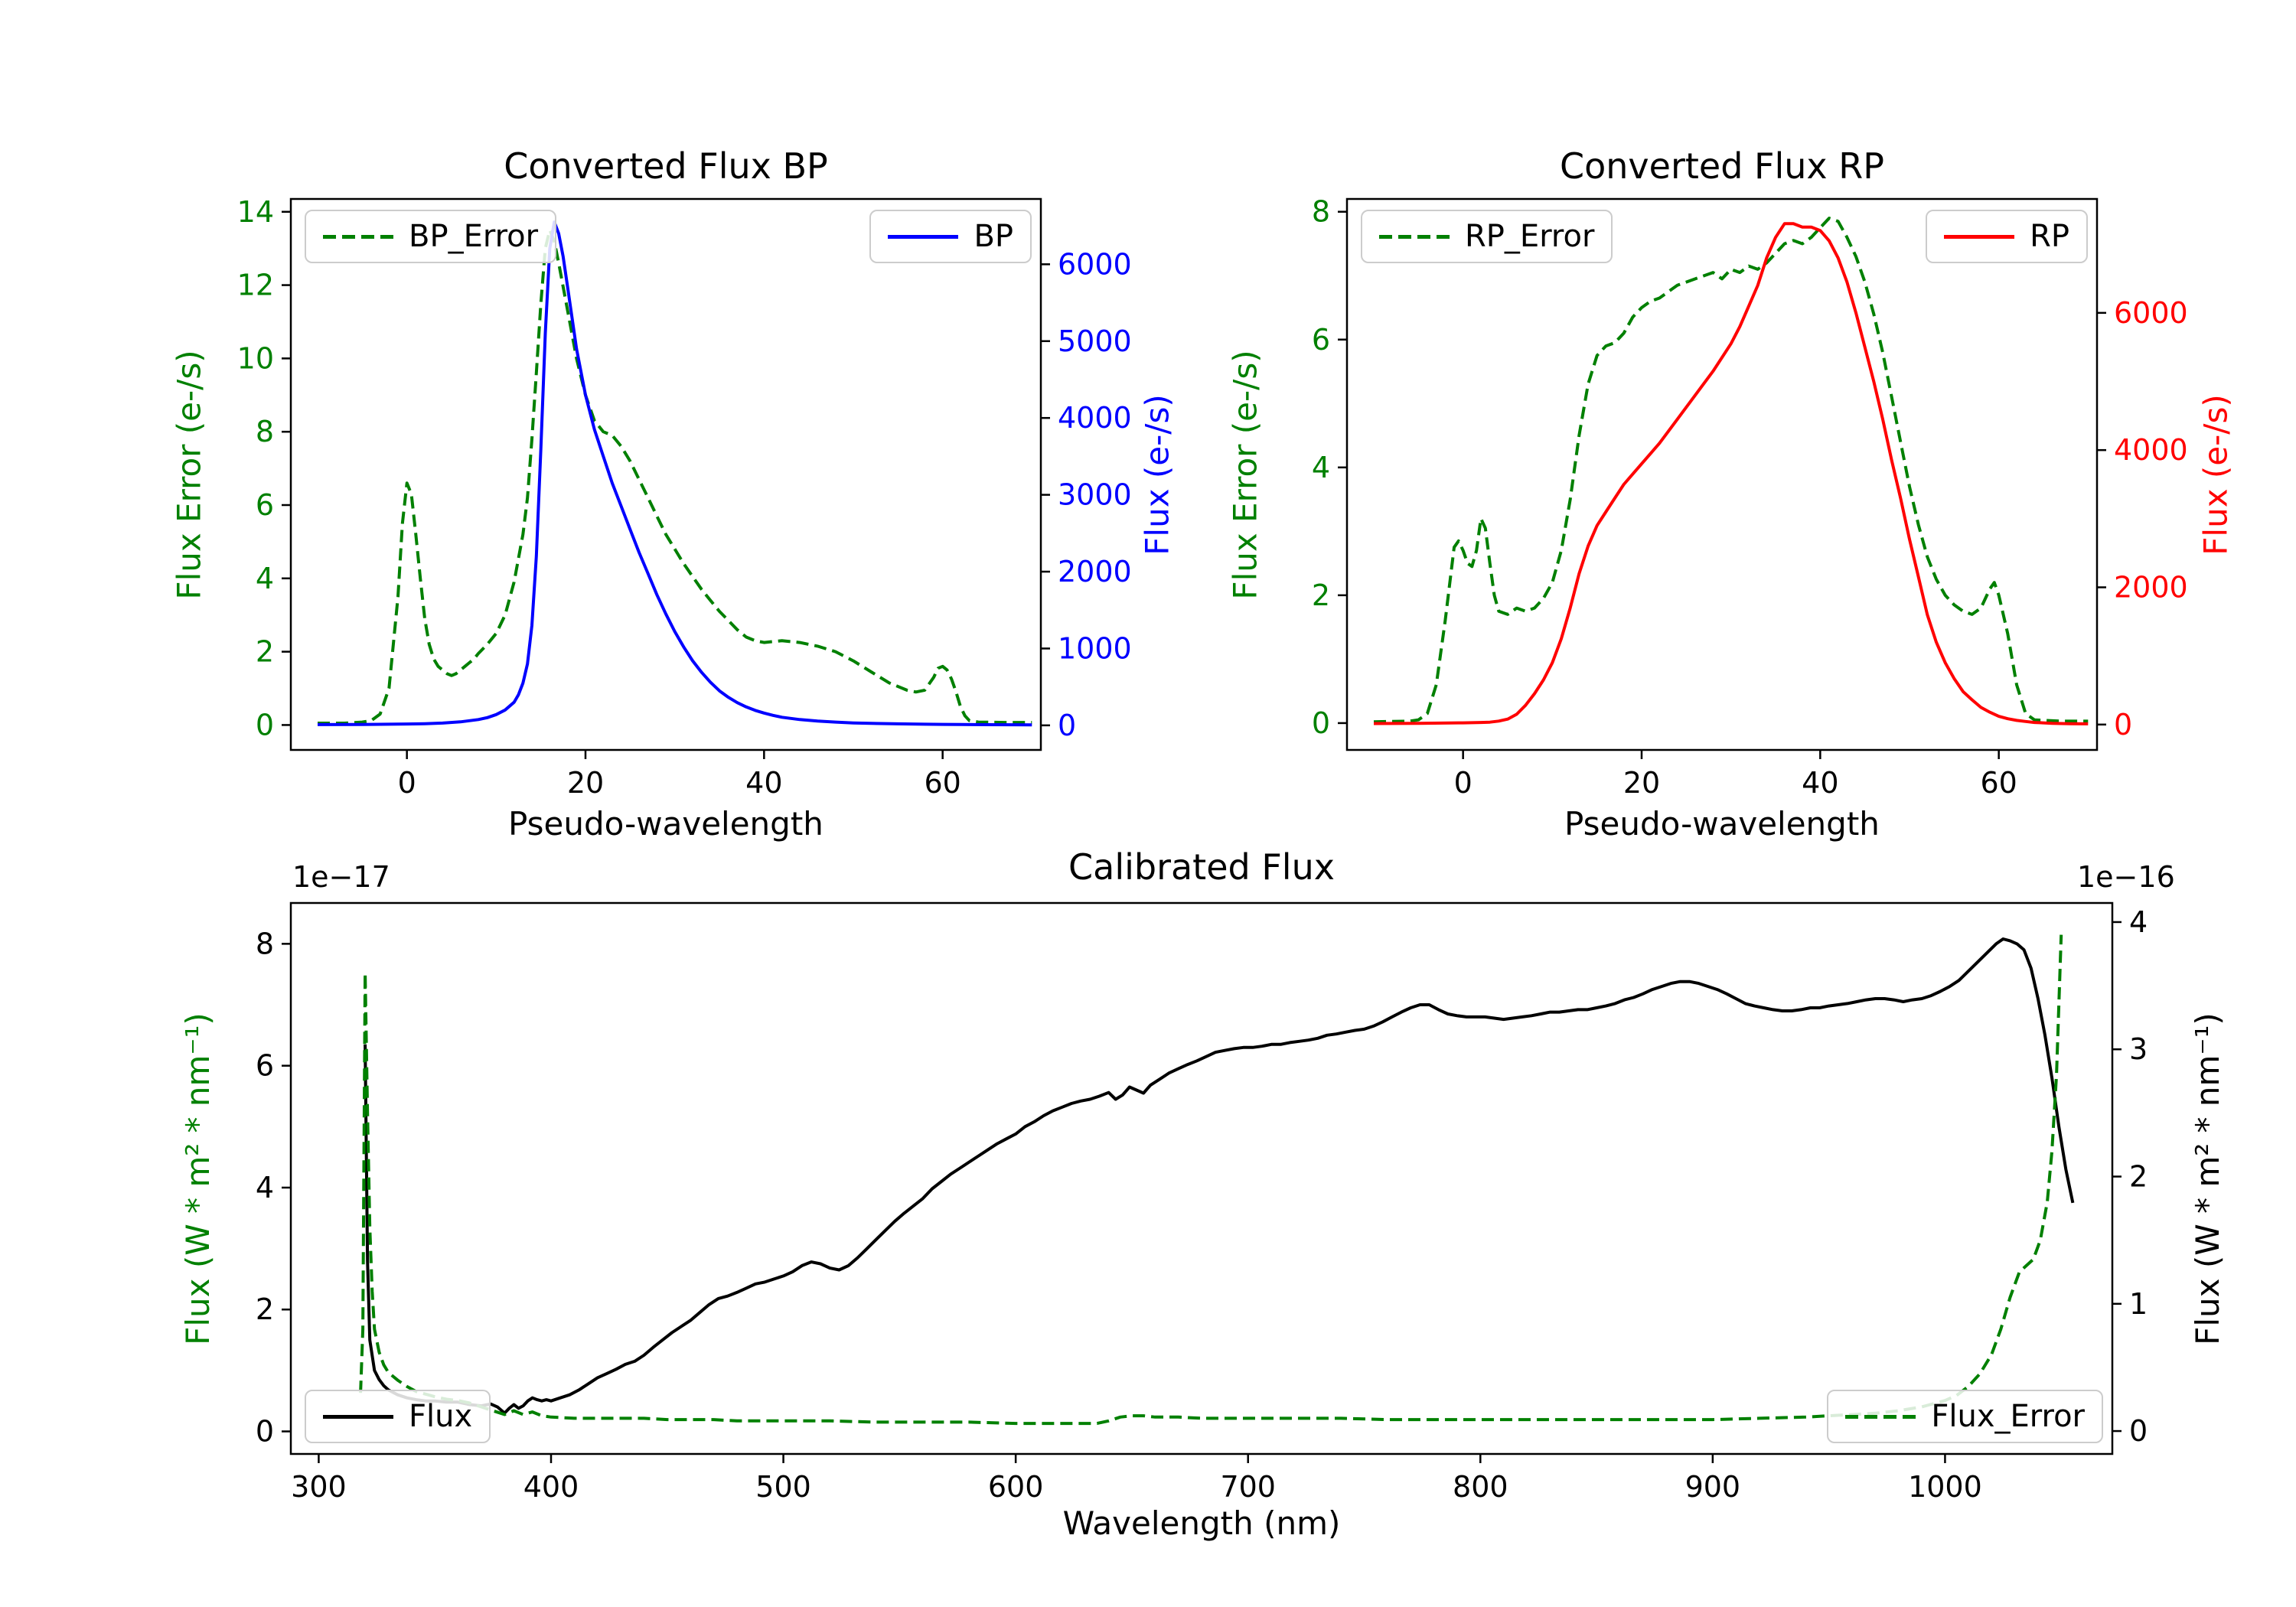 Image resolution: width=2296 pixels, height=1607 pixels. I want to click on series-RP_Error, so click(1731, 470).